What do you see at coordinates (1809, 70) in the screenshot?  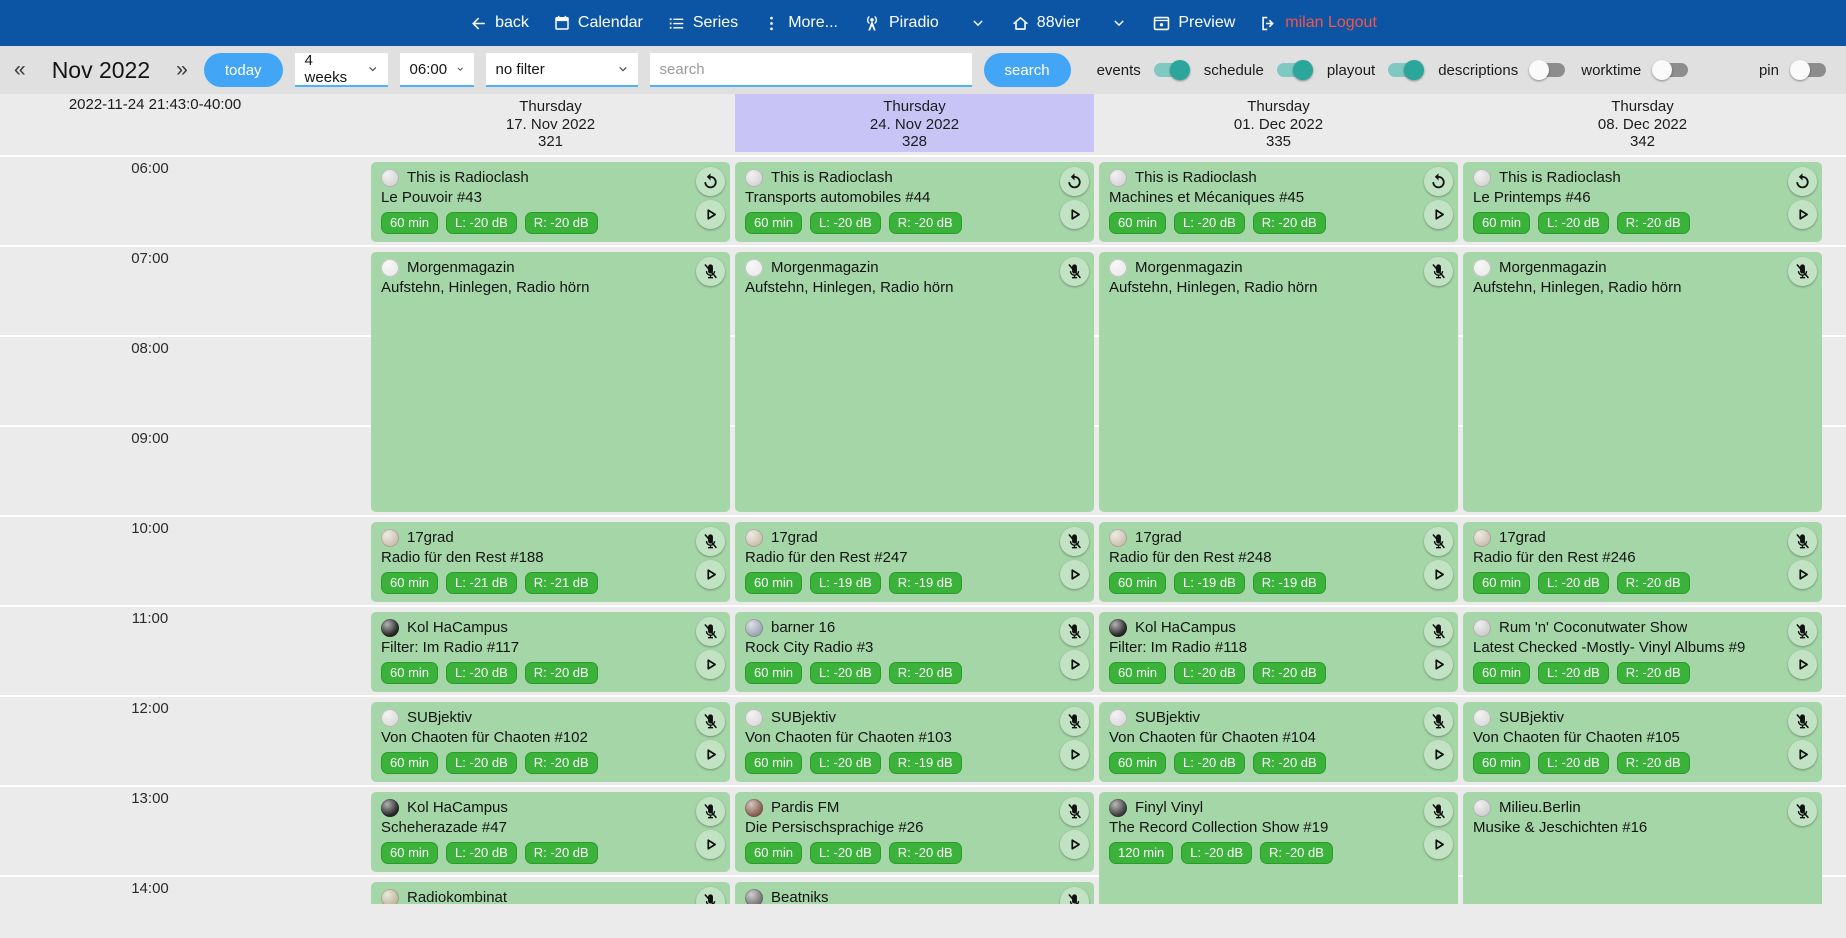 I see `pin-toggle` at bounding box center [1809, 70].